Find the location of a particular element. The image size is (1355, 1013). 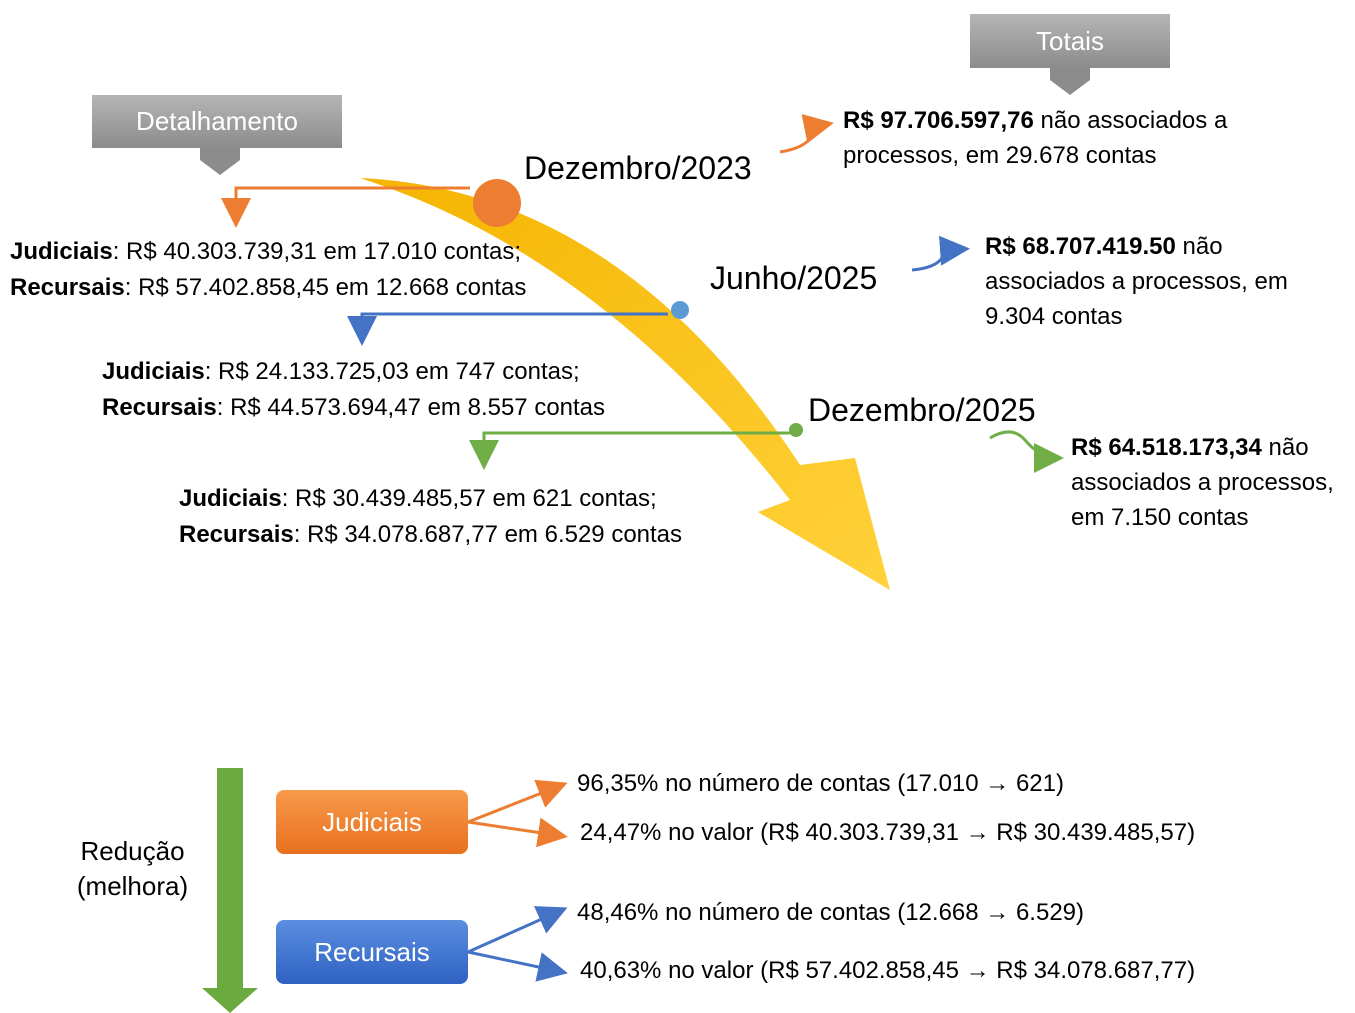

group-label: Recursais is located at coordinates (372, 951).